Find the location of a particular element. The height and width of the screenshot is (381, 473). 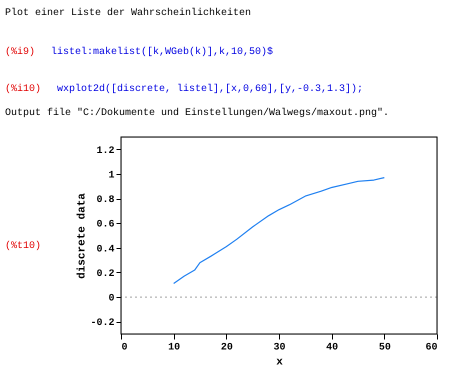

y-tick-label: 0 is located at coordinates (111, 299).